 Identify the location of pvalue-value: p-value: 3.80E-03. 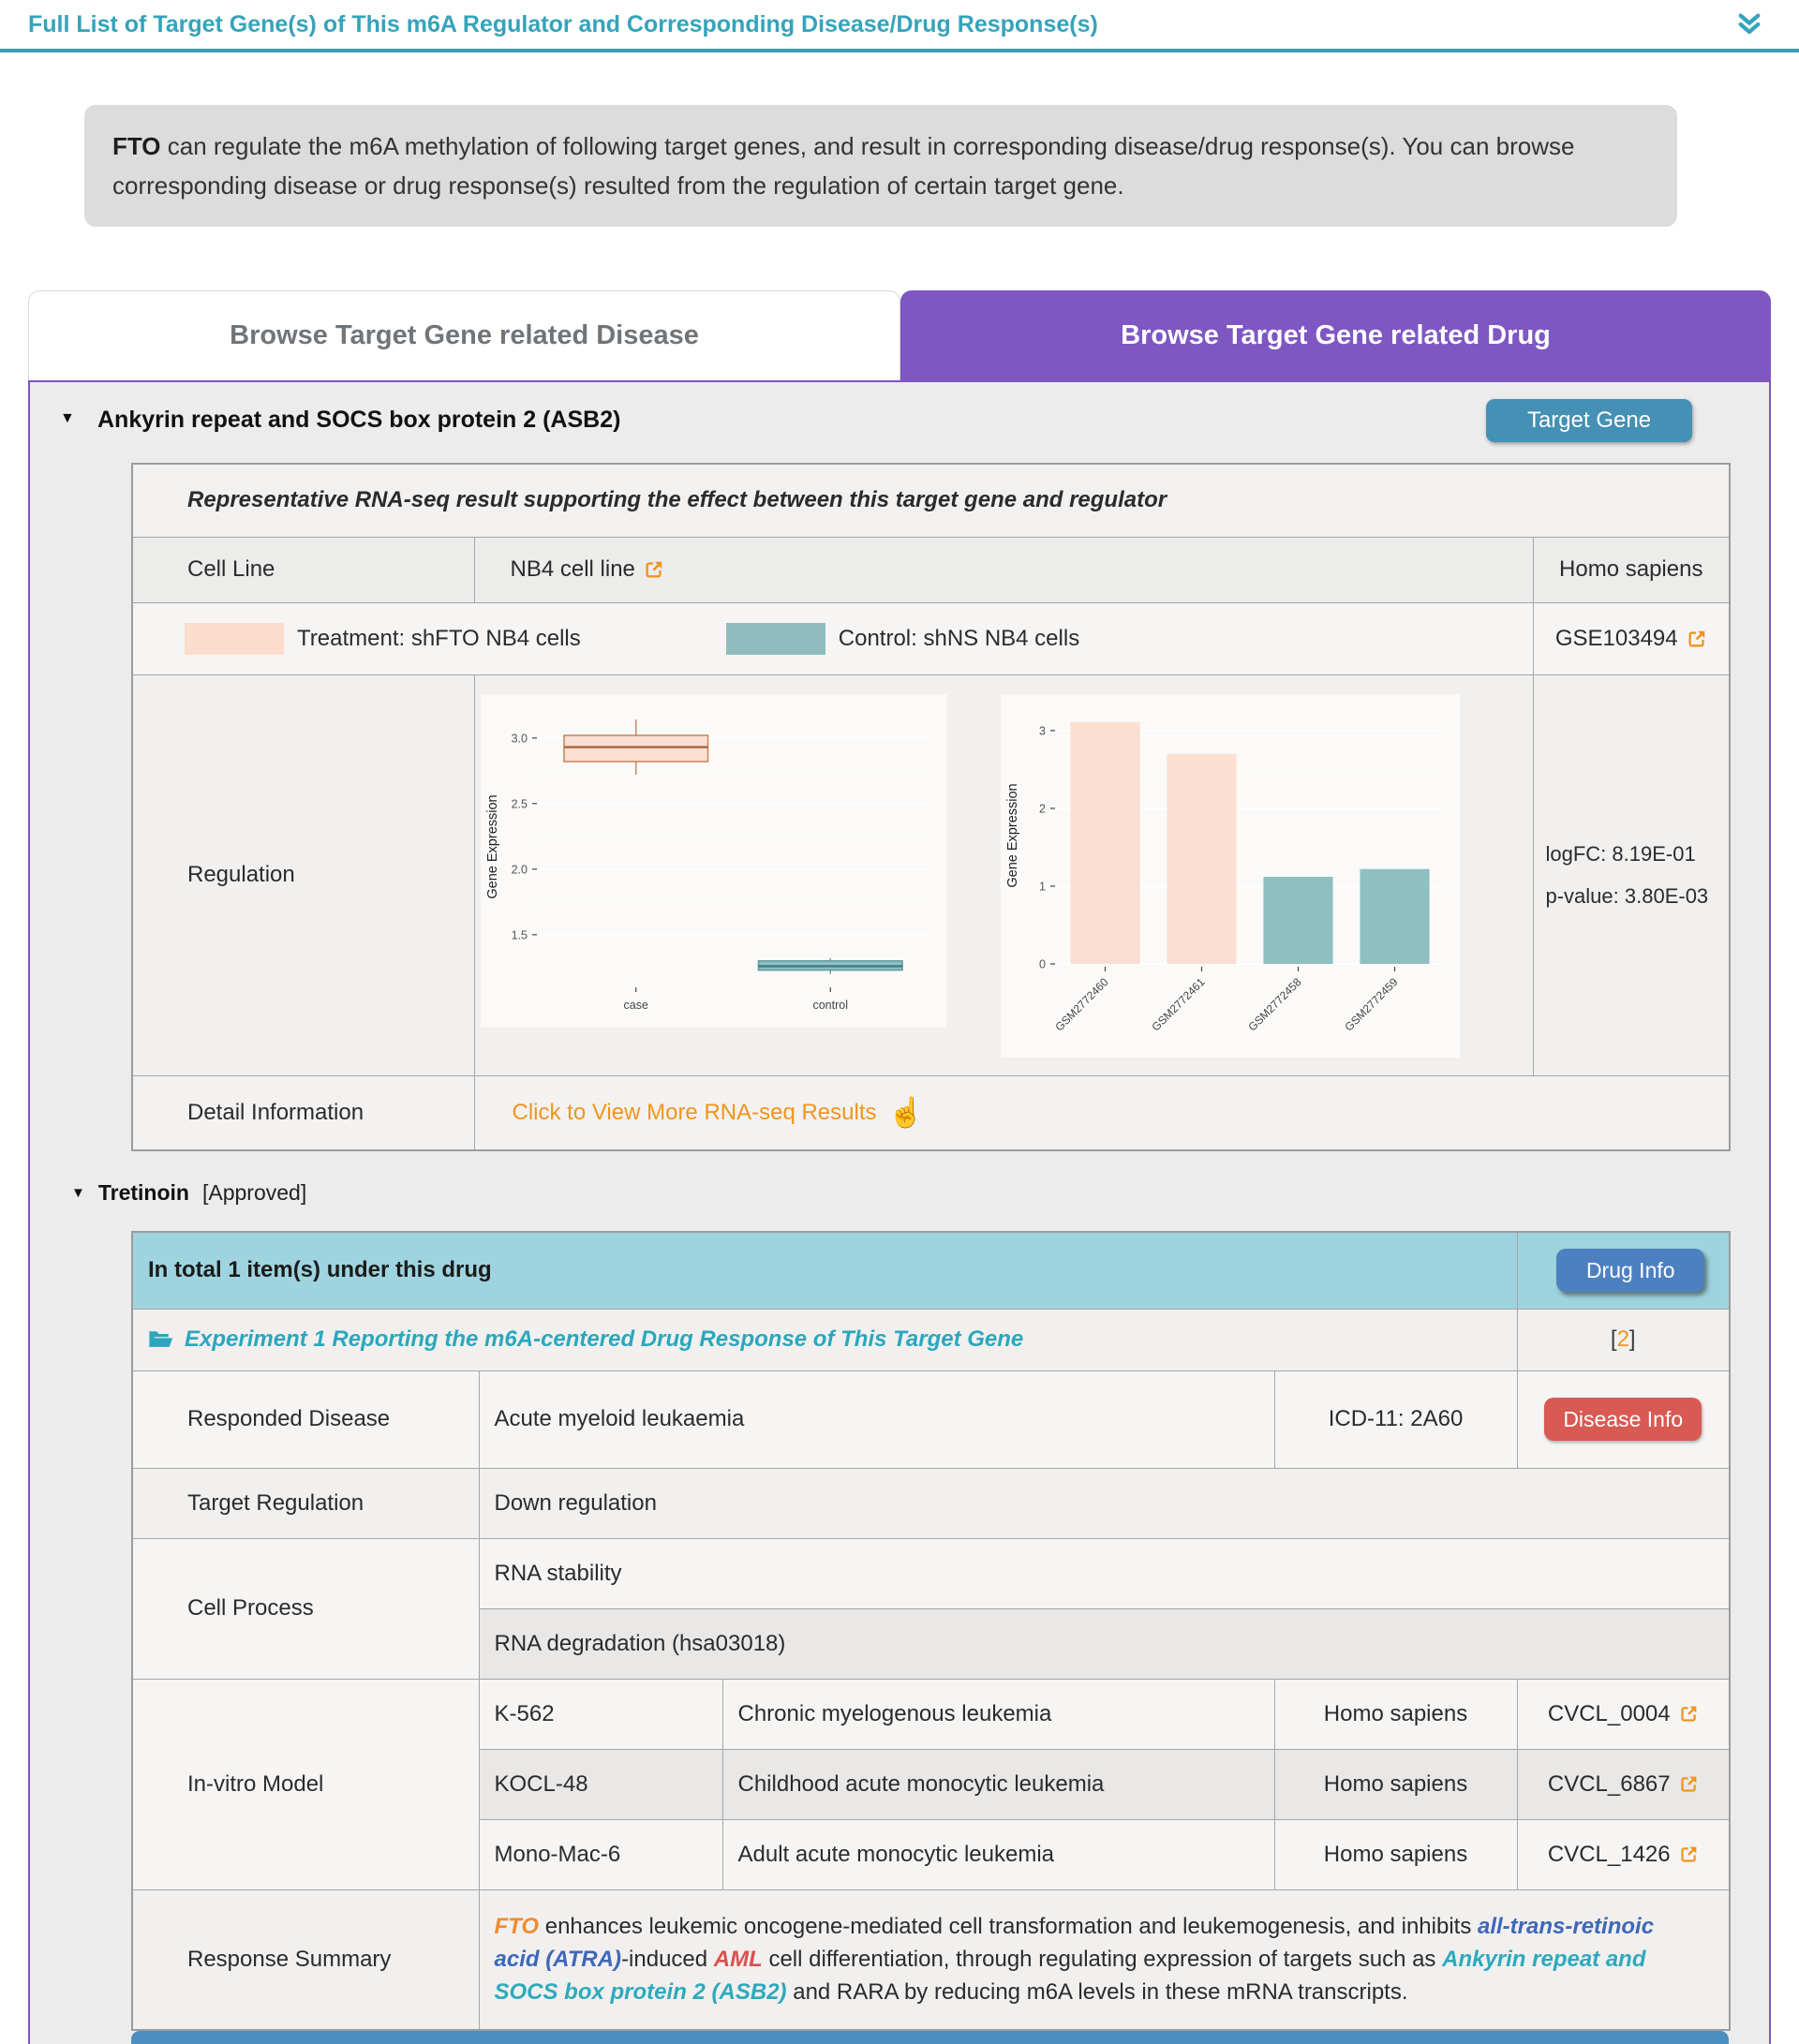
(1627, 896).